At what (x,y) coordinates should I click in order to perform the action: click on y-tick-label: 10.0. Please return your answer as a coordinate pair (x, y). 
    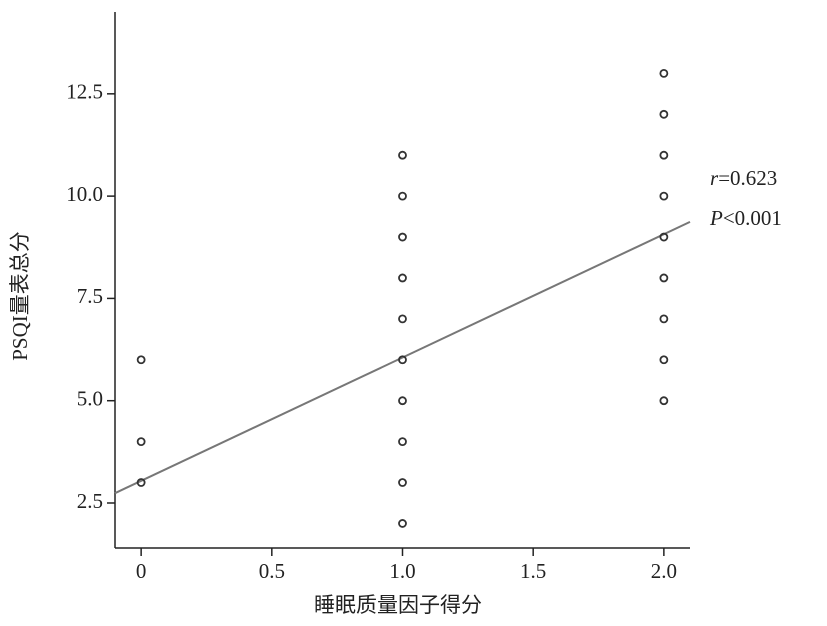
    Looking at the image, I should click on (84, 194).